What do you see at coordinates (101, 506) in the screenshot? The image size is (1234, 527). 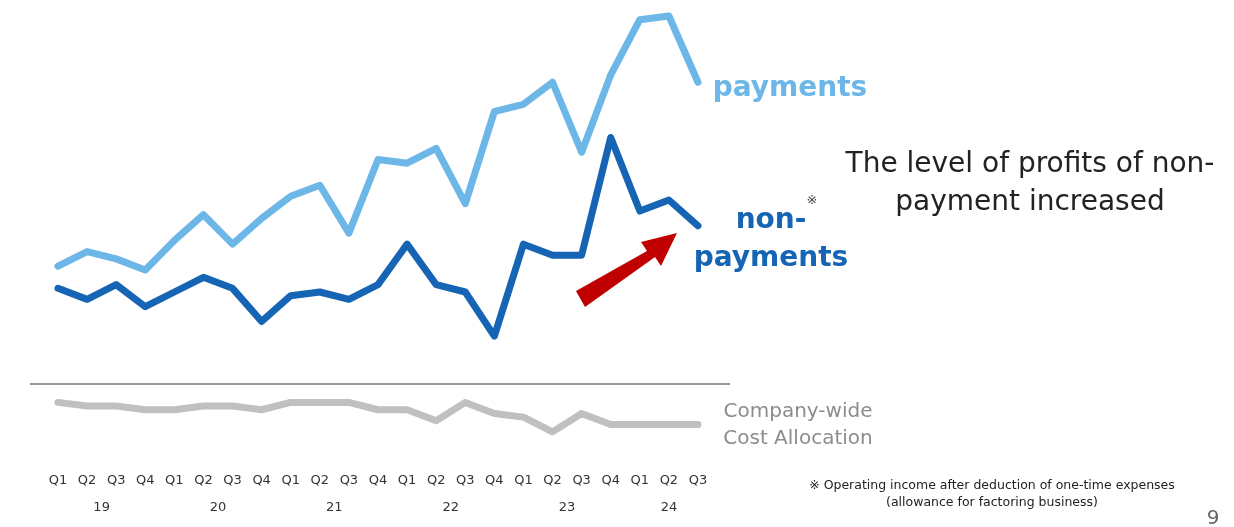 I see `text: 19` at bounding box center [101, 506].